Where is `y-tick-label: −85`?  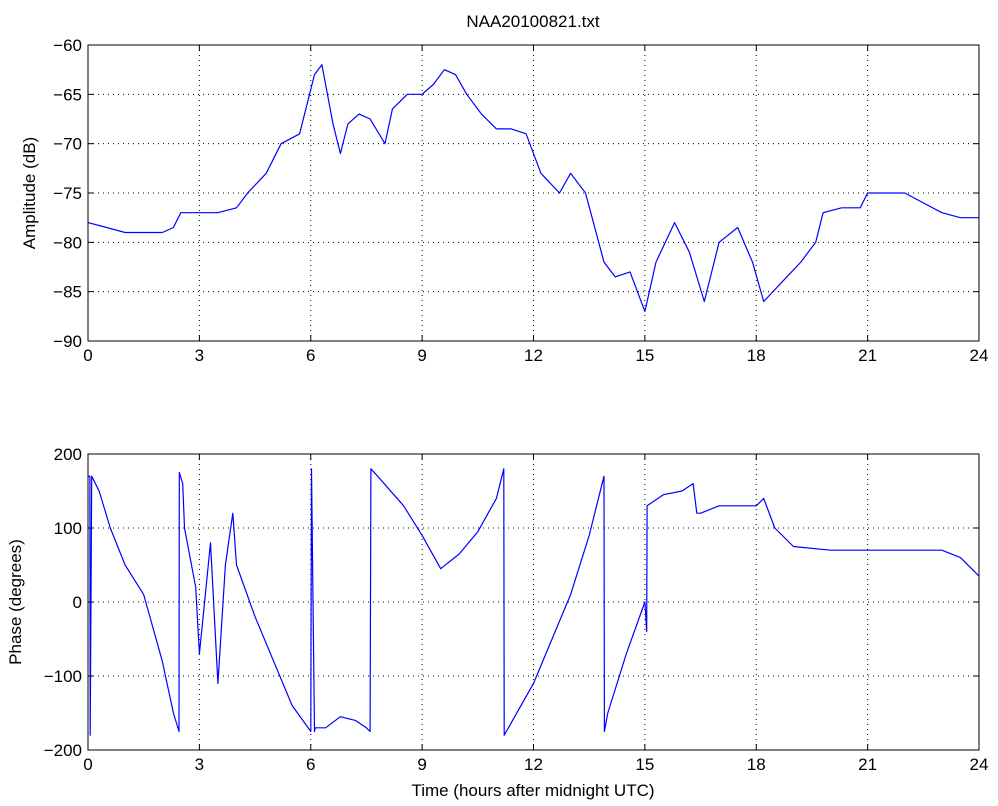 y-tick-label: −85 is located at coordinates (67, 292).